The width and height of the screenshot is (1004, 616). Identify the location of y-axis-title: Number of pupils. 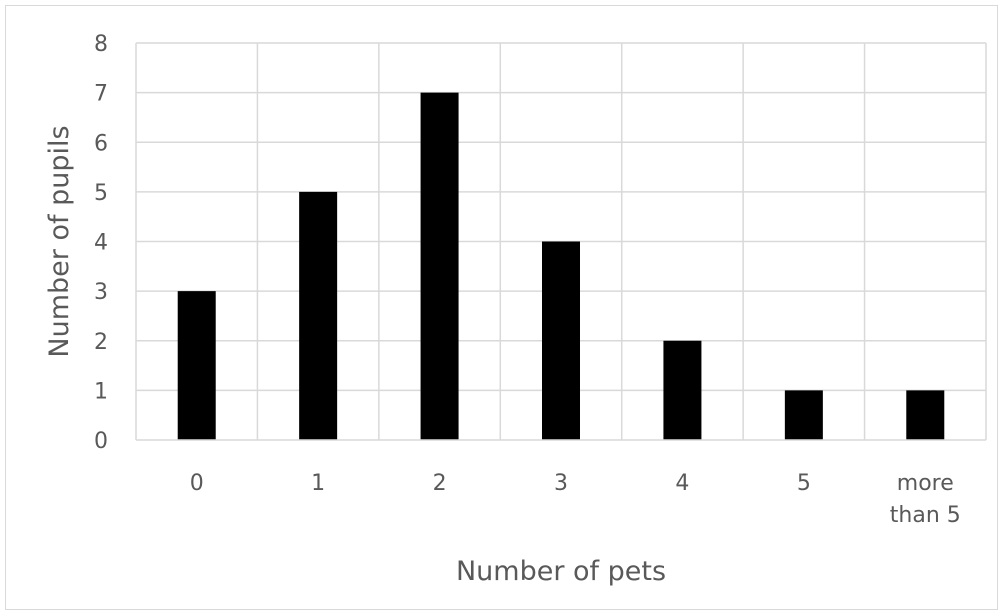
(59, 241).